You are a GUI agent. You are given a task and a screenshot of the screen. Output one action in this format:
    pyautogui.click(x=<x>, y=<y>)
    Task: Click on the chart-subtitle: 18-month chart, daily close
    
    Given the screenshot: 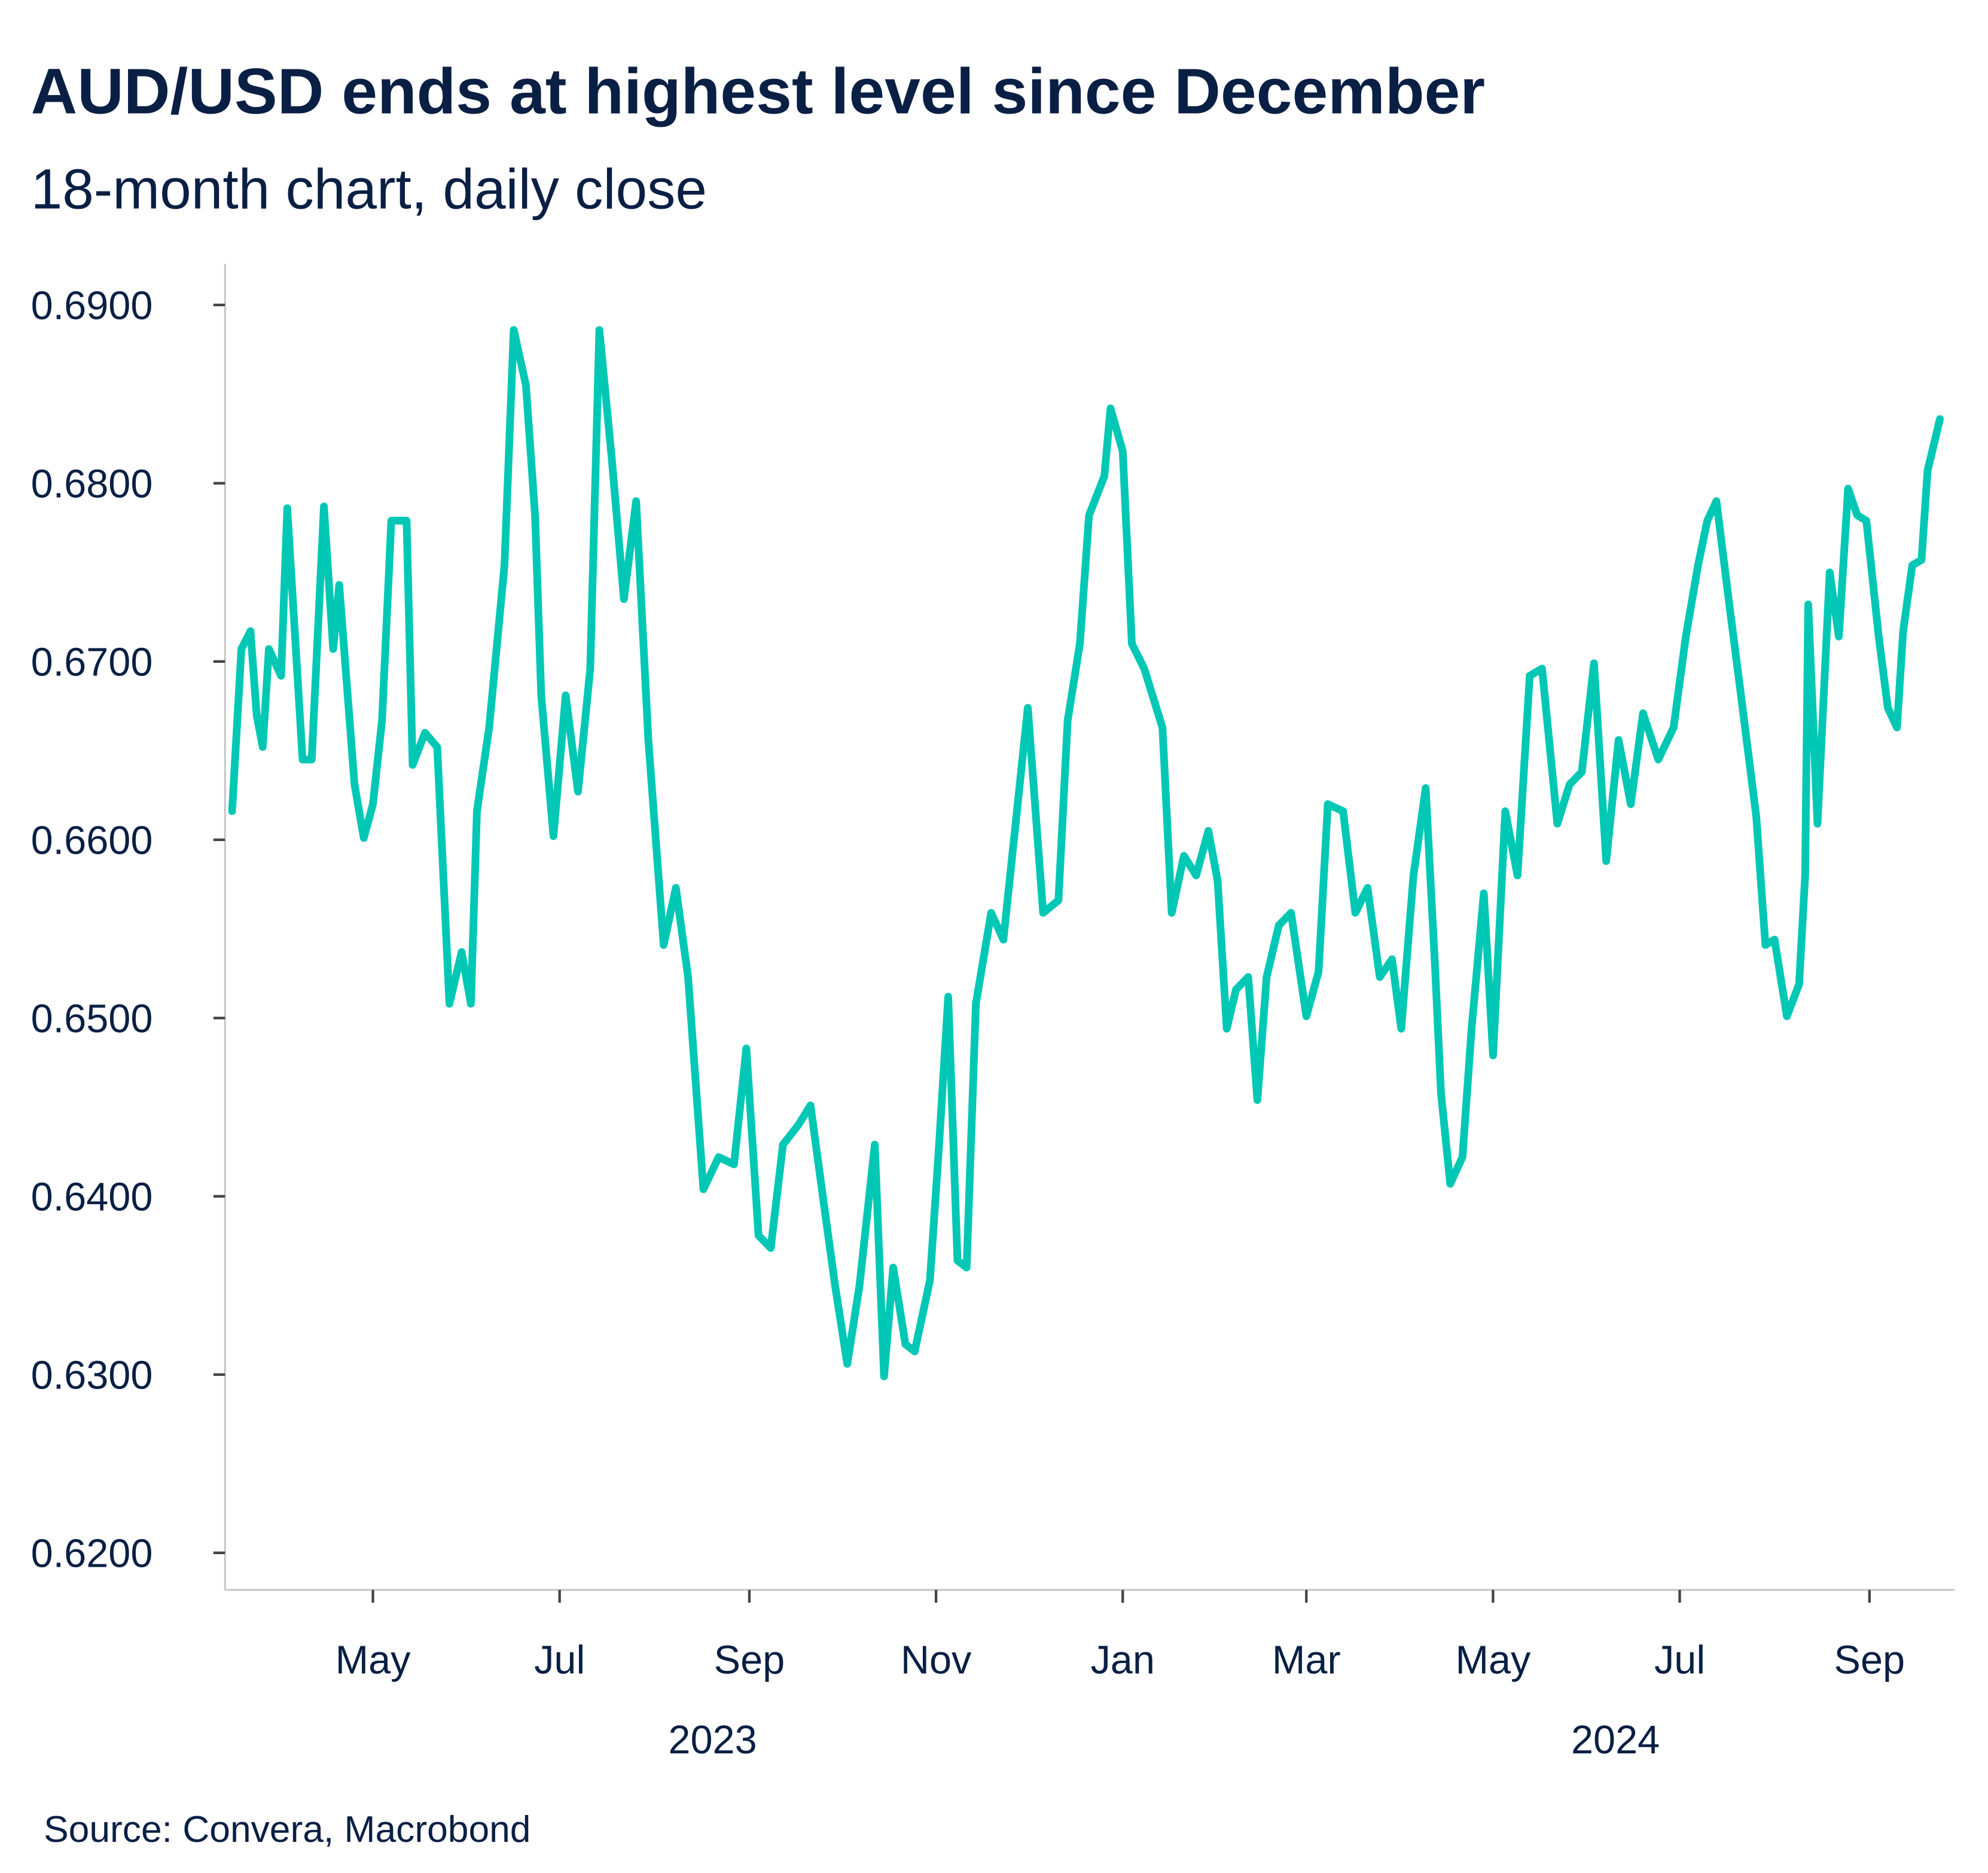 What is the action you would take?
    pyautogui.click(x=369, y=189)
    